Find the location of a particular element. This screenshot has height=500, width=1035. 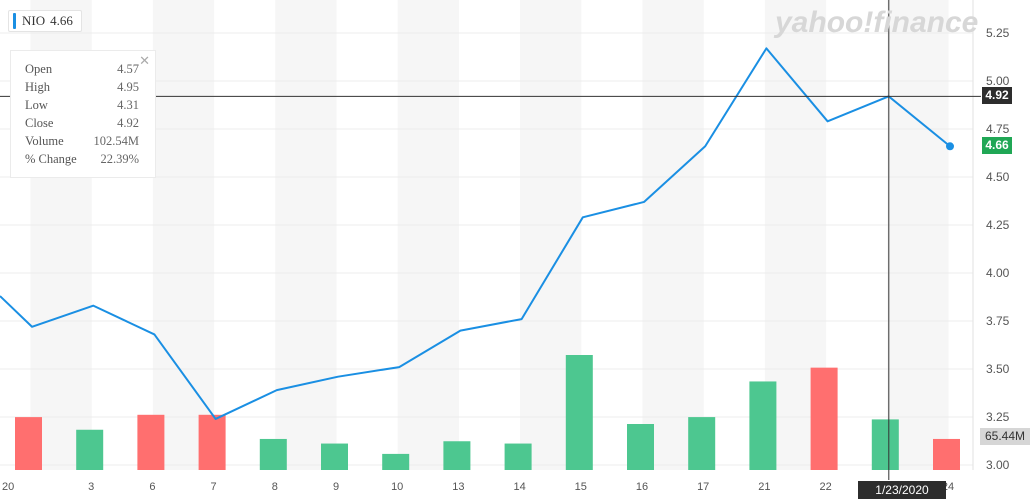

x-tick-label: 15 is located at coordinates (581, 487).